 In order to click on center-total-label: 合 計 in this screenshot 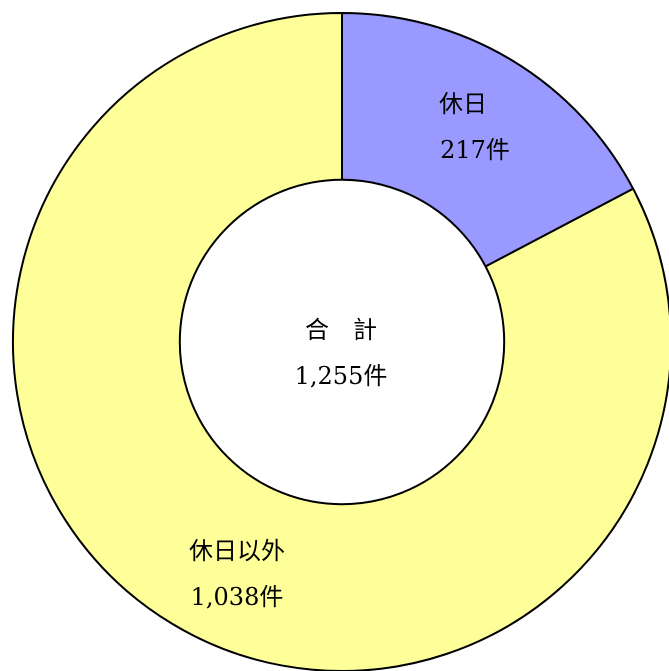, I will do `click(341, 330)`.